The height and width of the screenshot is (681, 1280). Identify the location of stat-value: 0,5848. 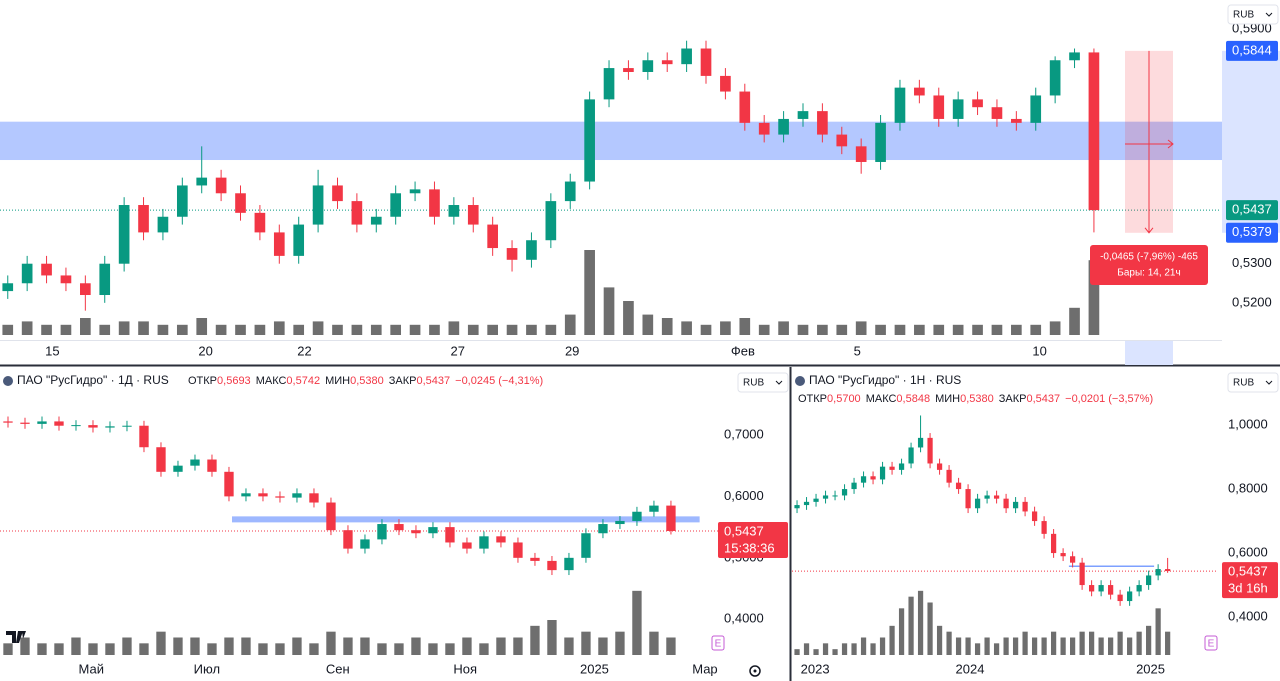
(913, 399).